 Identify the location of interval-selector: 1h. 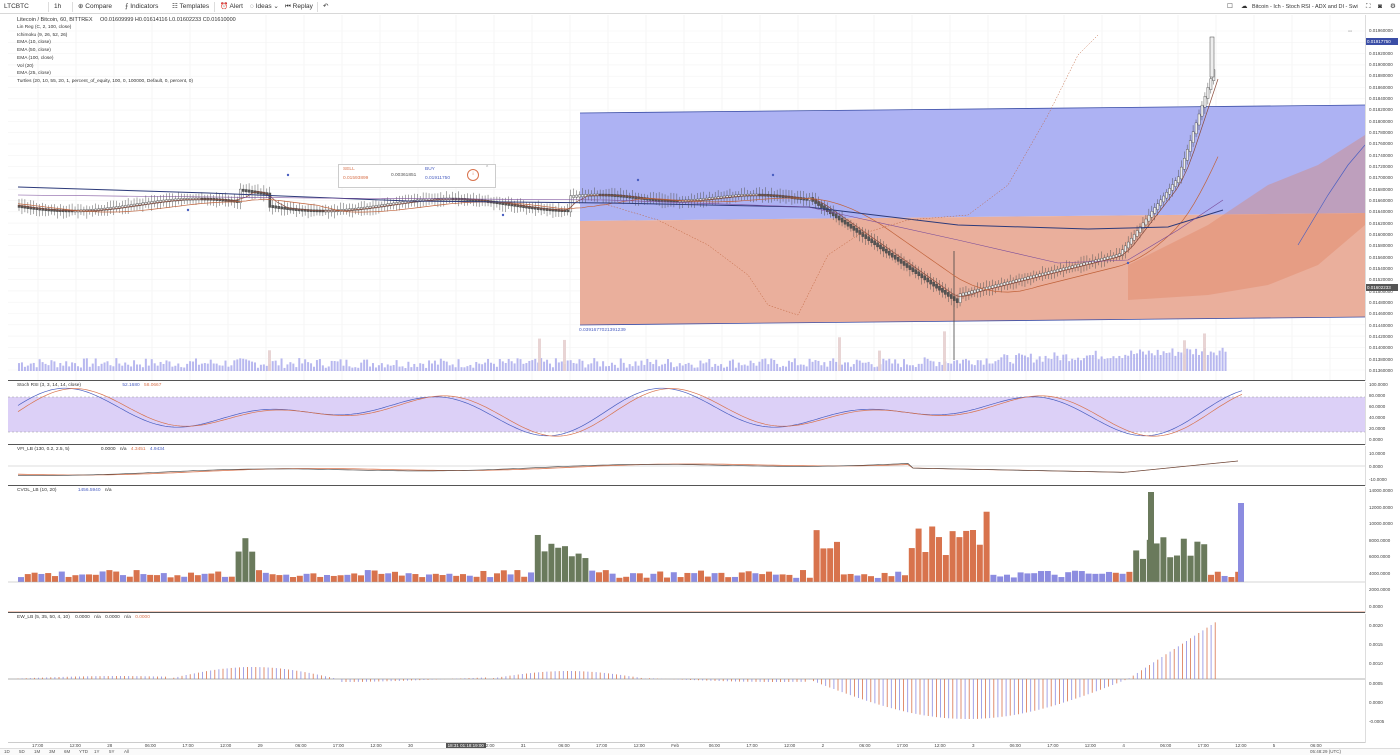
(58, 6).